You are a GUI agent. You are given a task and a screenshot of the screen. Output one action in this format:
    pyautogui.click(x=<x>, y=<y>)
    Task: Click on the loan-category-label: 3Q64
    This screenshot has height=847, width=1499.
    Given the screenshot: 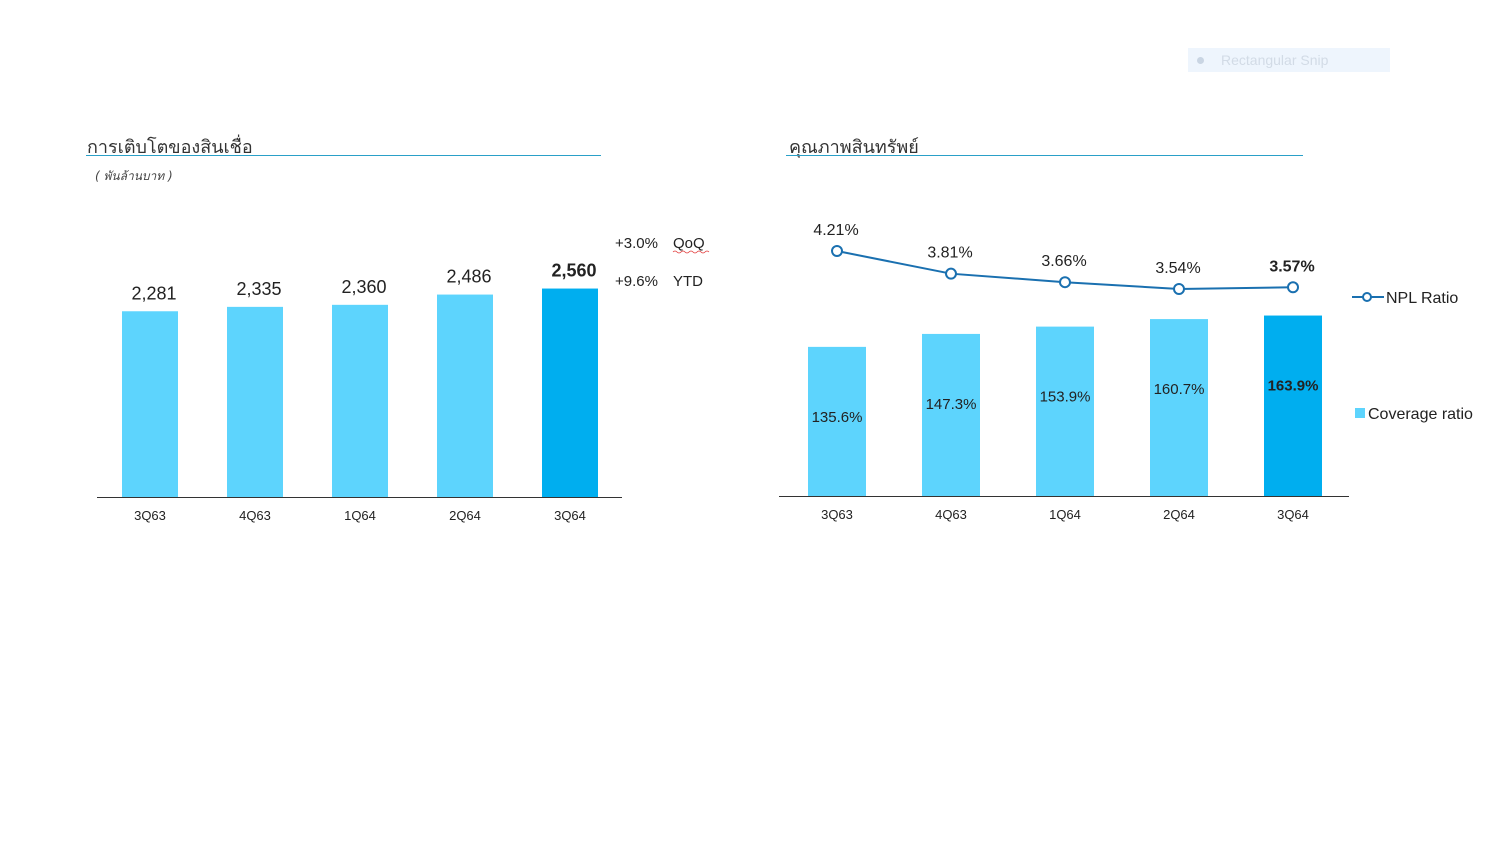 What is the action you would take?
    pyautogui.click(x=570, y=515)
    